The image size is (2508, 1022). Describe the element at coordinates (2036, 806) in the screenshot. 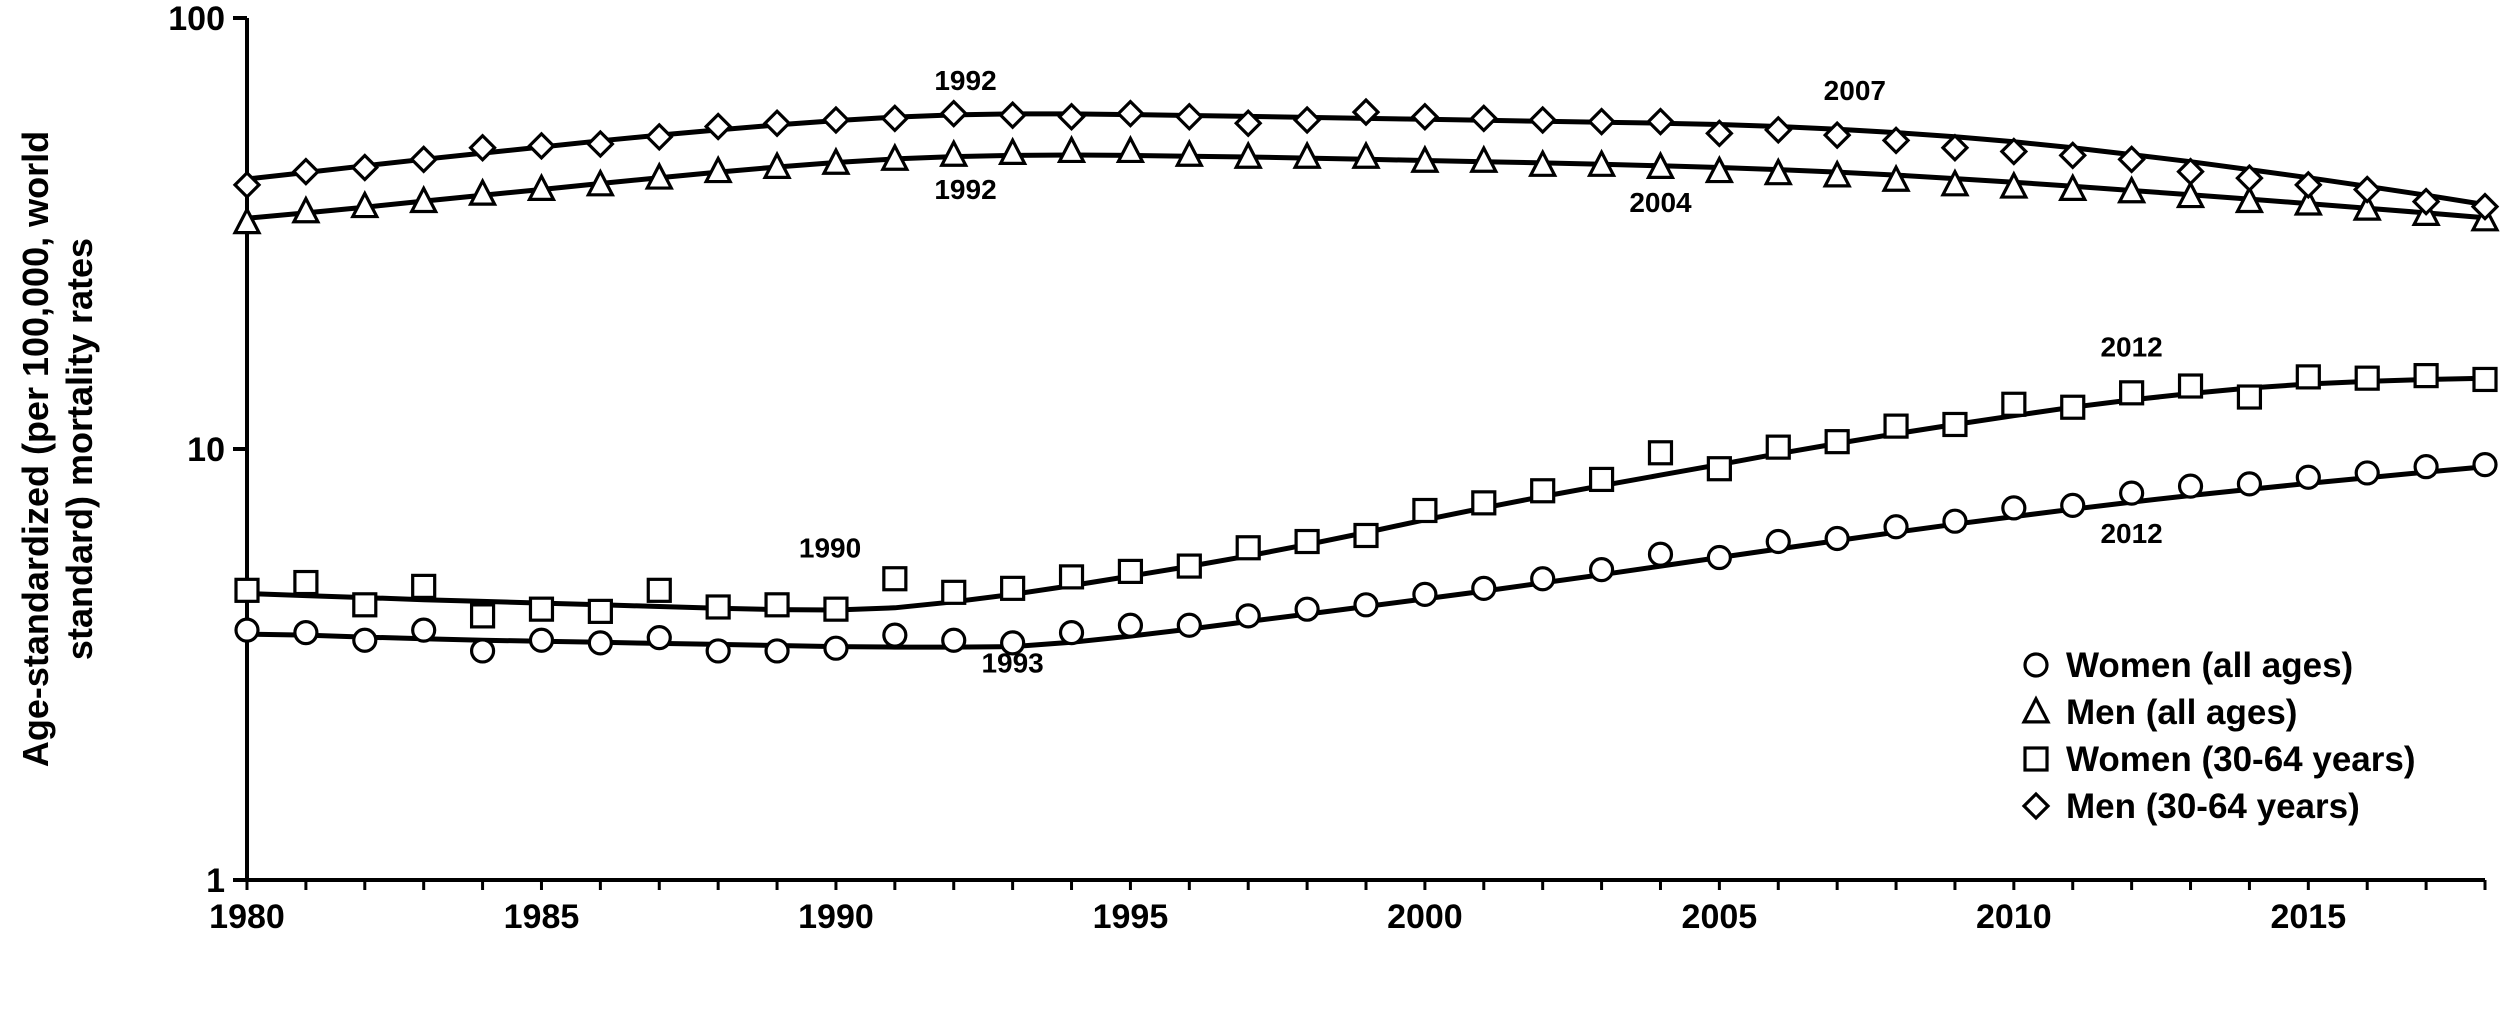

I see `legend-marker-diamond` at that location.